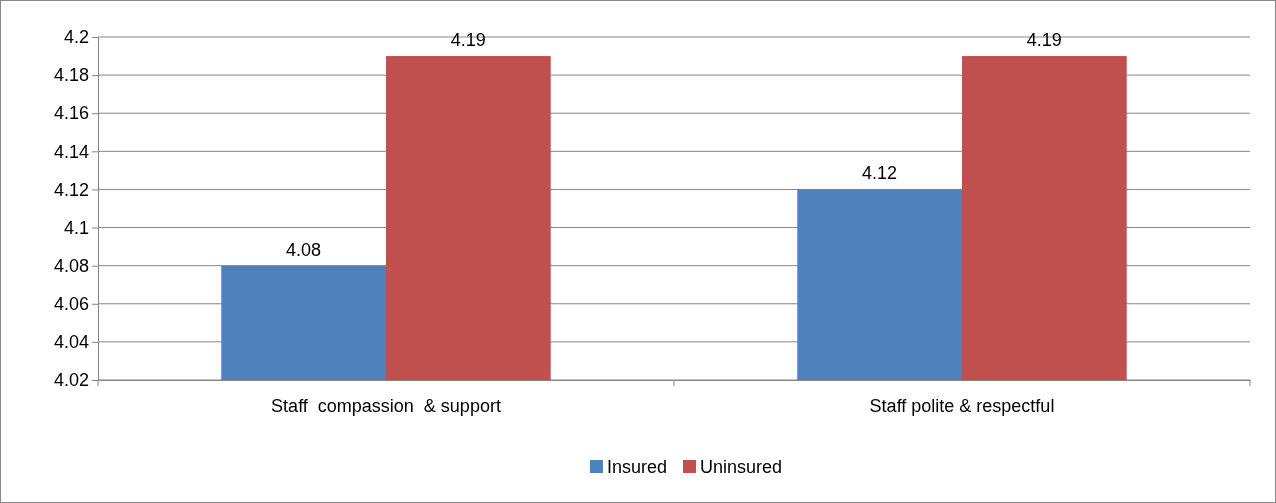  What do you see at coordinates (304, 249) in the screenshot?
I see `data-label: 4.08` at bounding box center [304, 249].